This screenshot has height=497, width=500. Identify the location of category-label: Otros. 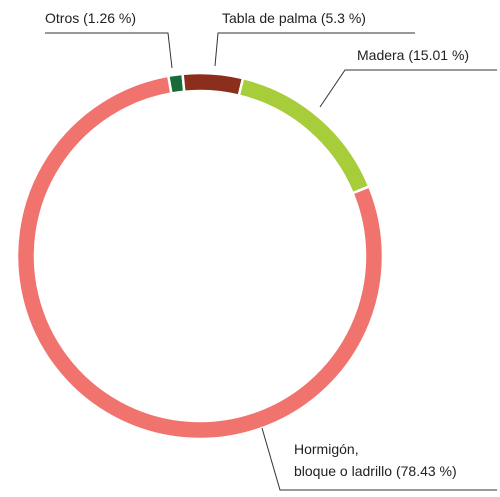
(62, 18).